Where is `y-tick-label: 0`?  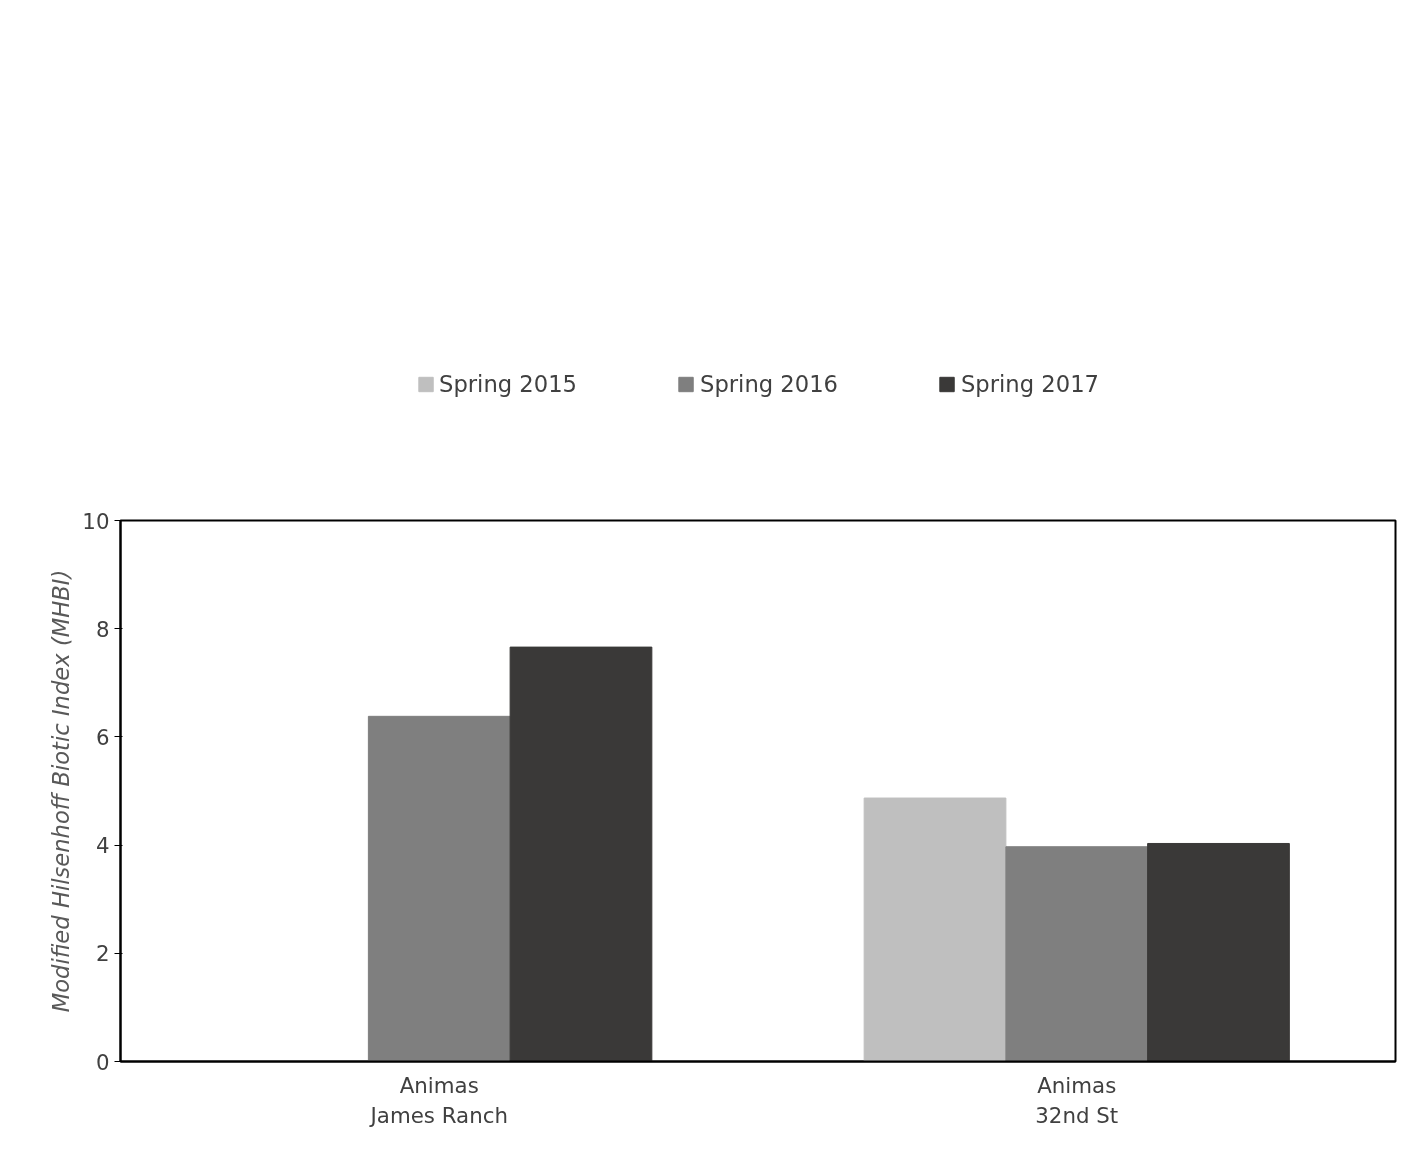
y-tick-label: 0 is located at coordinates (102, 1062).